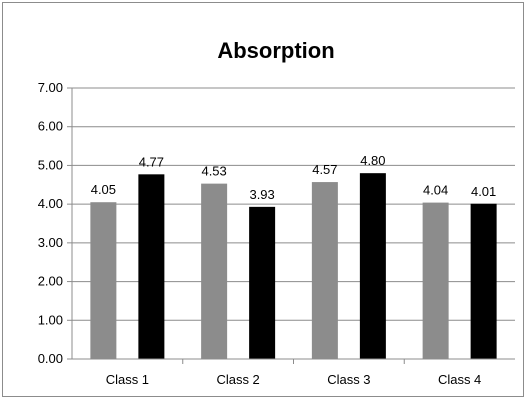  I want to click on data-label: 4.77, so click(151, 161).